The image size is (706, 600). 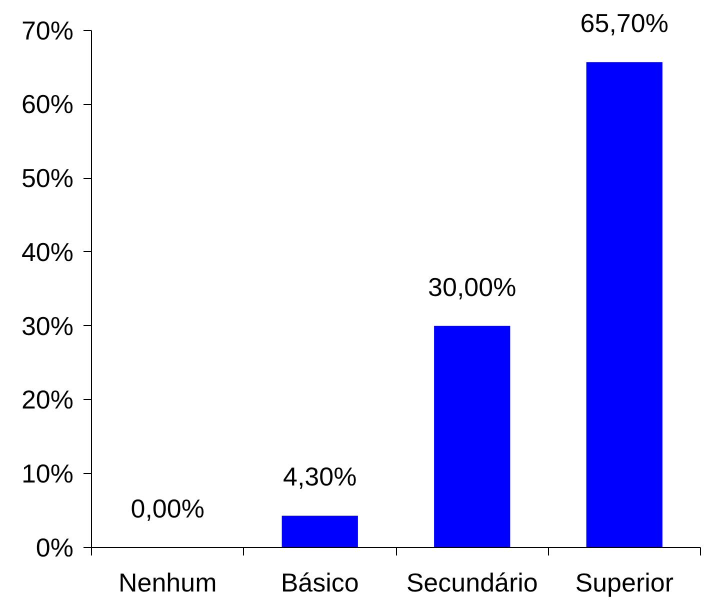 What do you see at coordinates (167, 509) in the screenshot?
I see `data-label: 0,00%` at bounding box center [167, 509].